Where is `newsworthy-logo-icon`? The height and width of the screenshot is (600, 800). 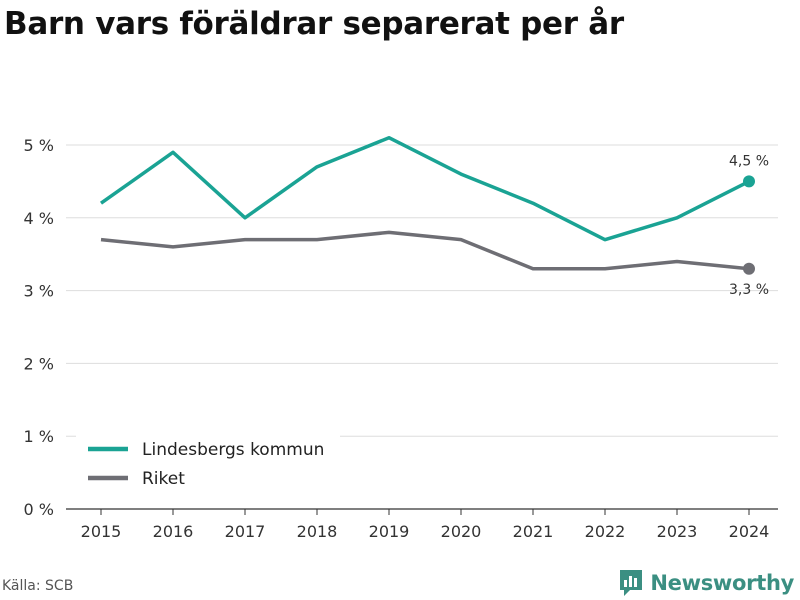
newsworthy-logo-icon is located at coordinates (631, 583).